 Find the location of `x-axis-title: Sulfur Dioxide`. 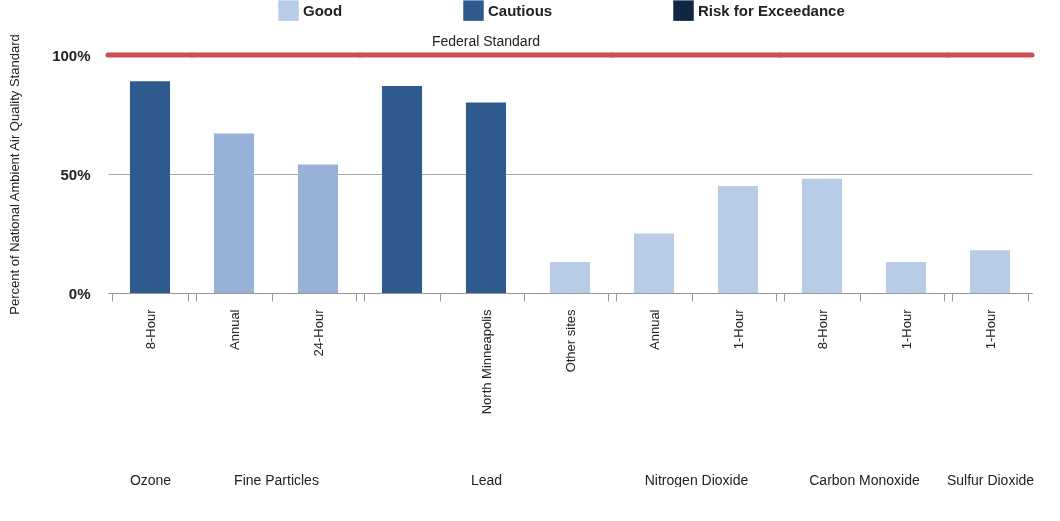

x-axis-title: Sulfur Dioxide is located at coordinates (990, 479).